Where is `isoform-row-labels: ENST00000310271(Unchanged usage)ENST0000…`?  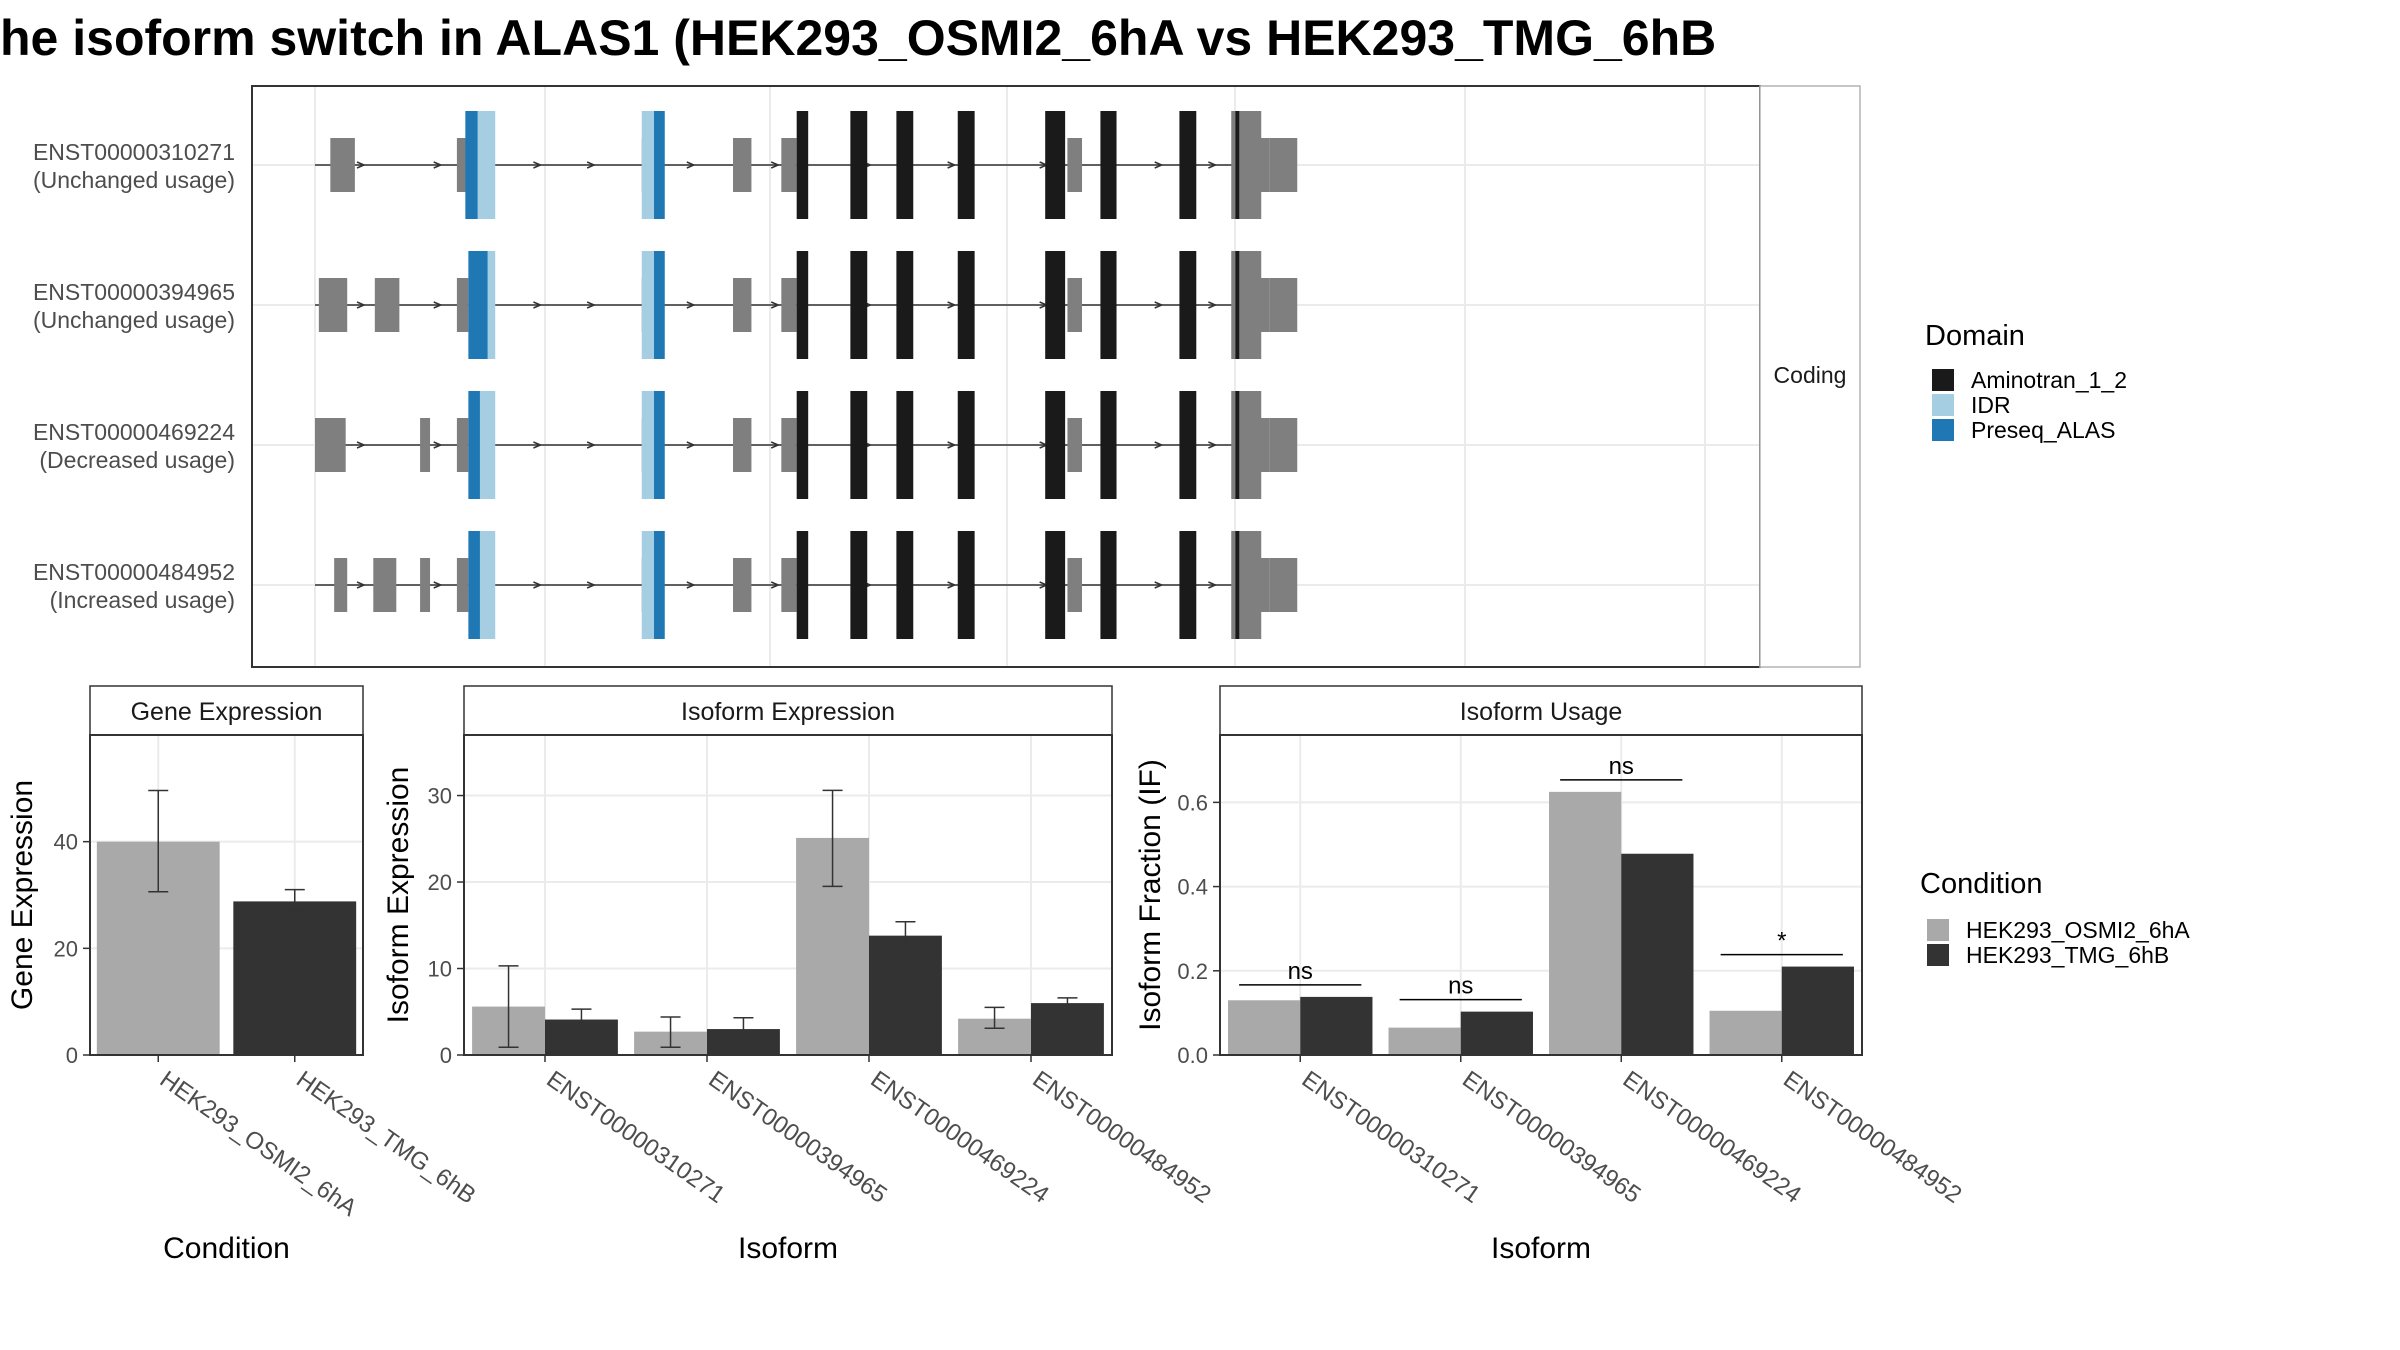
isoform-row-labels: ENST00000310271(Unchanged usage)ENST0000… is located at coordinates (134, 376).